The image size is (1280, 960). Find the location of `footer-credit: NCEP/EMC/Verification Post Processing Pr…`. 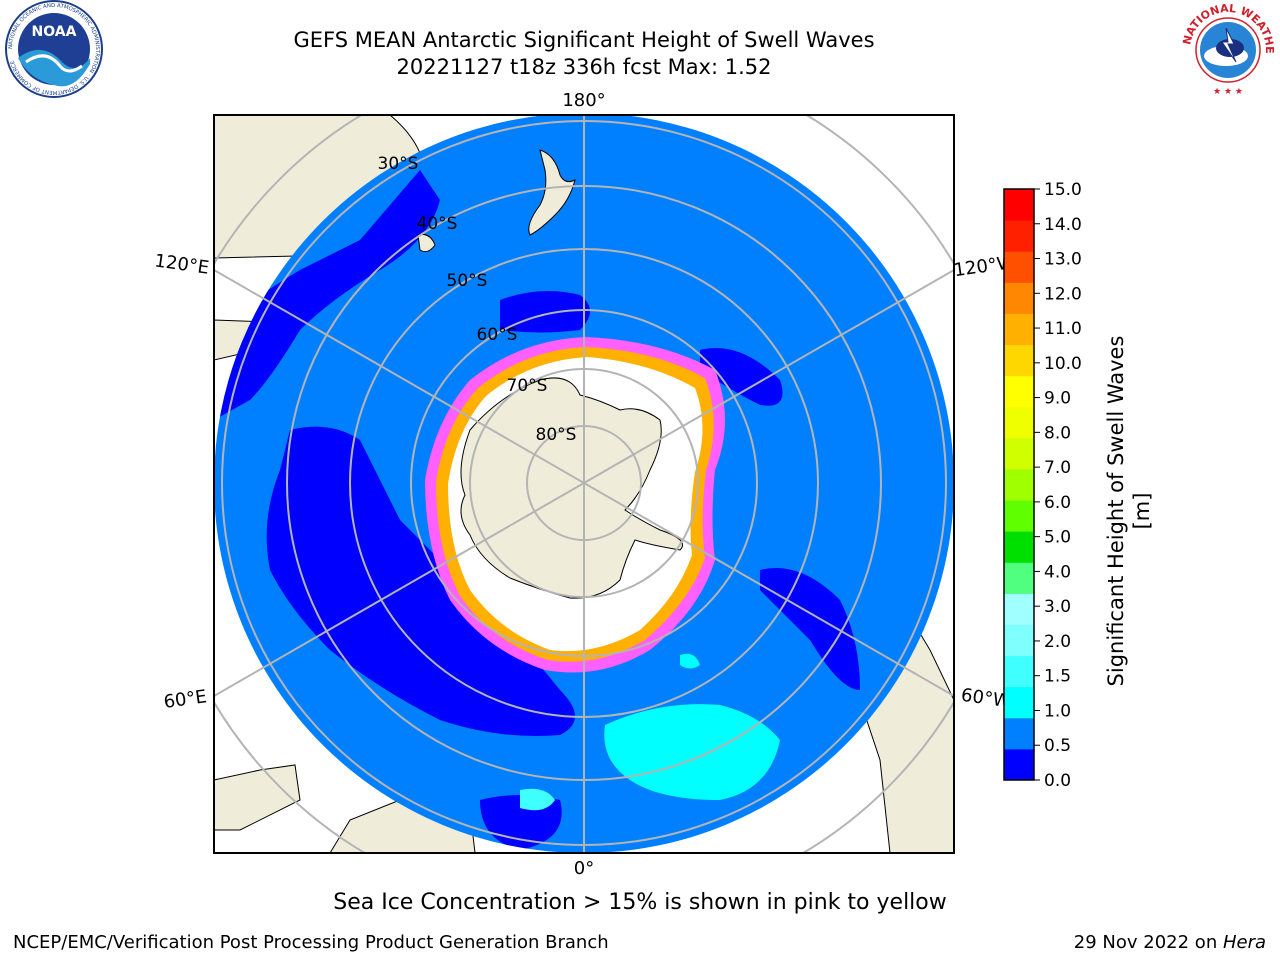

footer-credit: NCEP/EMC/Verification Post Processing Pr… is located at coordinates (311, 942).